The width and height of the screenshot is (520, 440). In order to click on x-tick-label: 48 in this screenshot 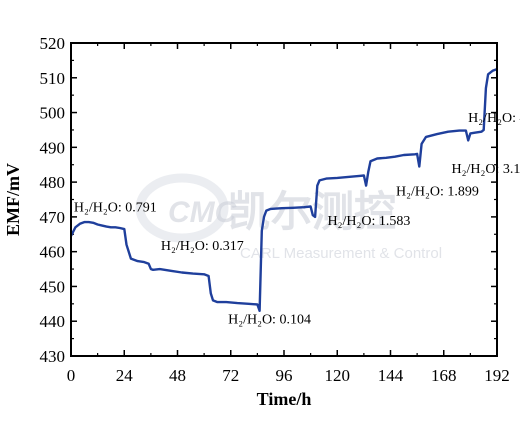, I will do `click(177, 375)`.